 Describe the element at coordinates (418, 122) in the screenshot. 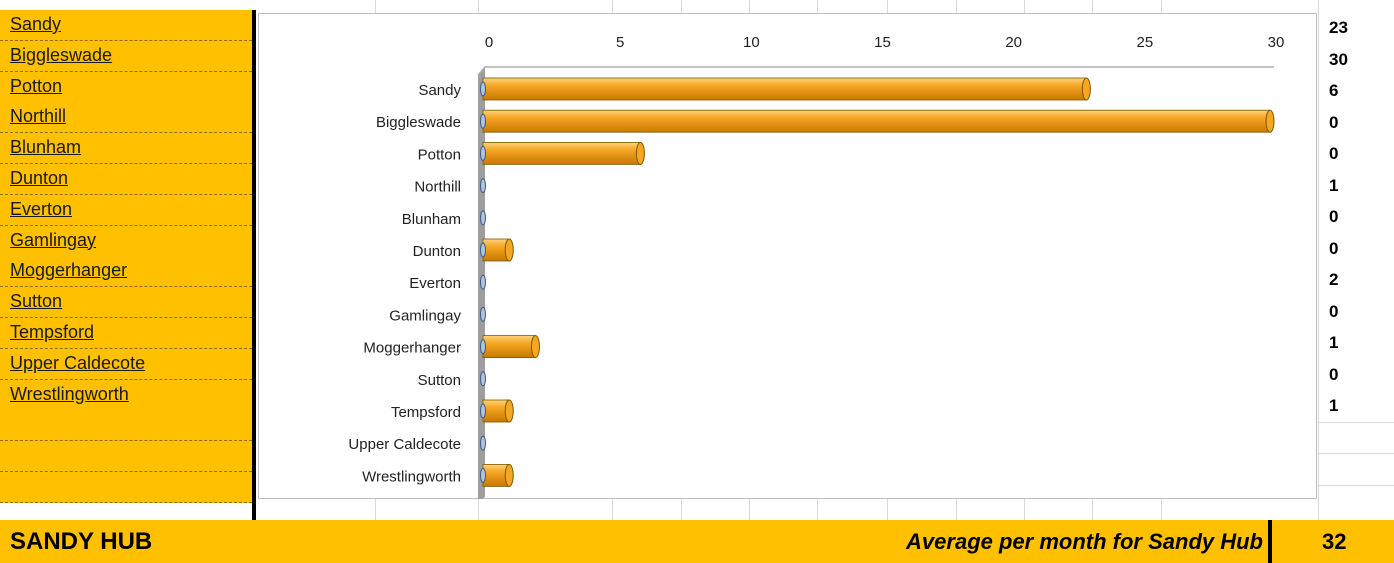

I see `category-label: Biggleswade` at that location.